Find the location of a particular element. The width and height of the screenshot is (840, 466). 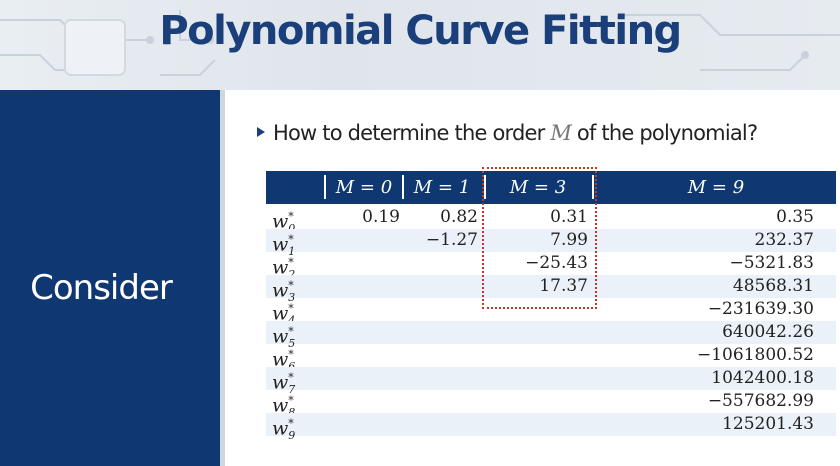

cell-m1: 0.82 is located at coordinates (459, 217).